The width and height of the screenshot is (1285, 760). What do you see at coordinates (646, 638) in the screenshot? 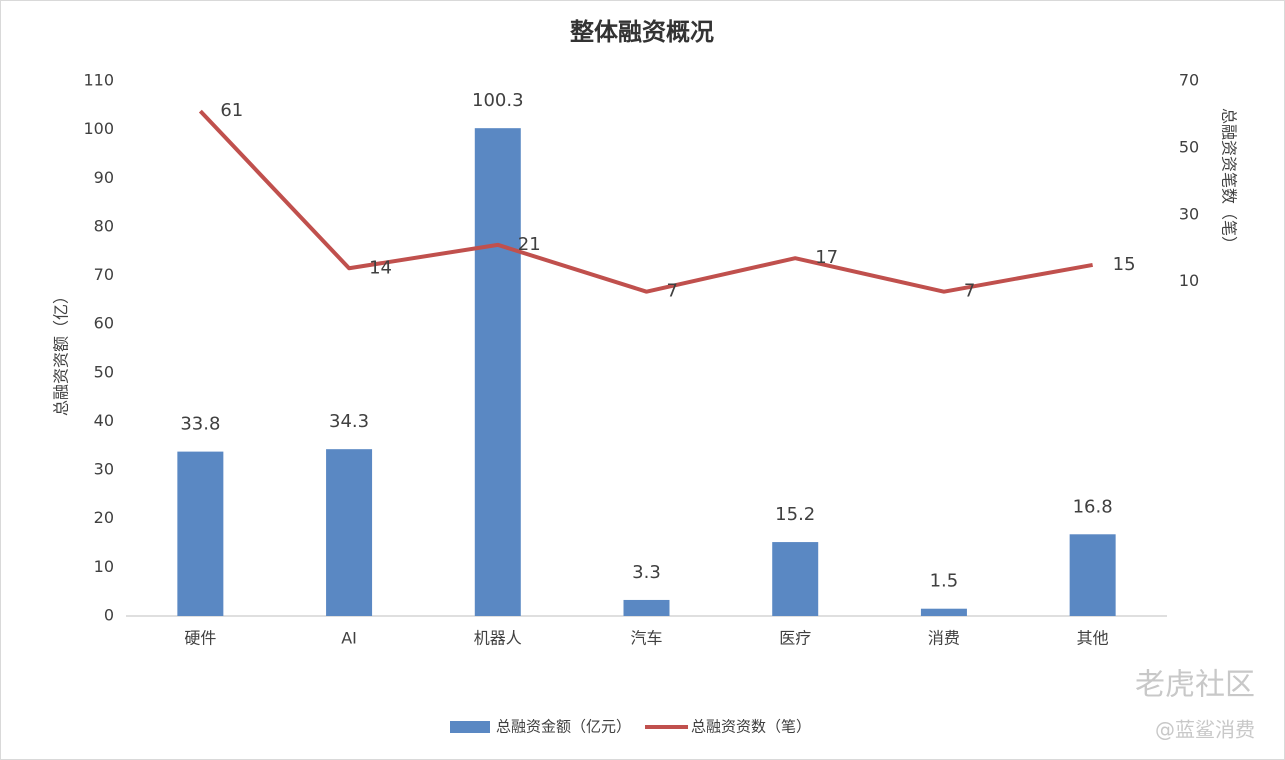
I see `x-tick-label: 汽车` at bounding box center [646, 638].